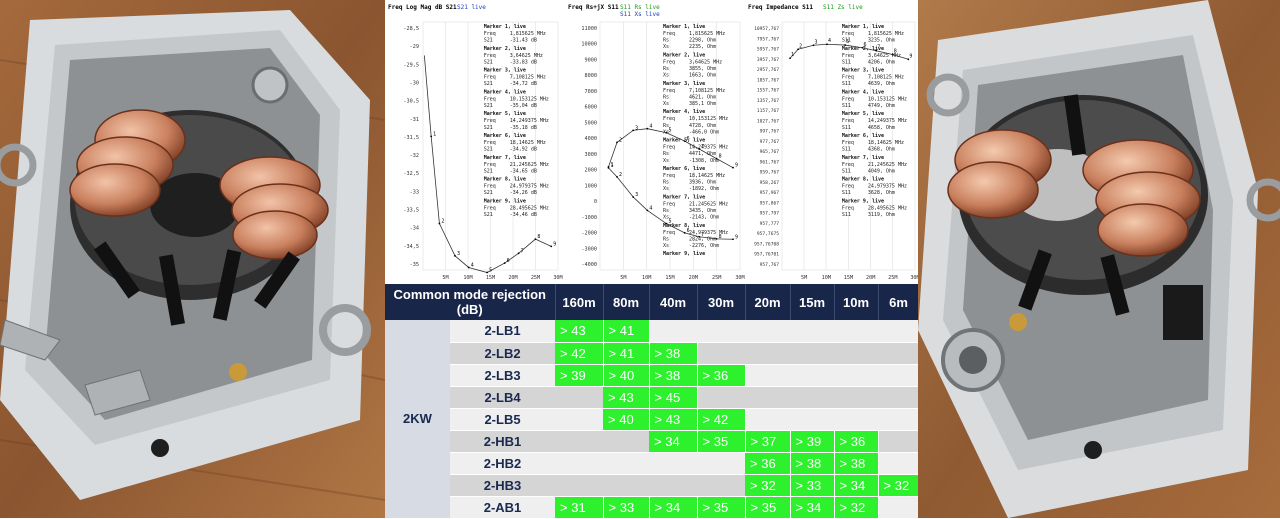  What do you see at coordinates (508, 261) in the screenshot?
I see `marker-number: 6` at bounding box center [508, 261].